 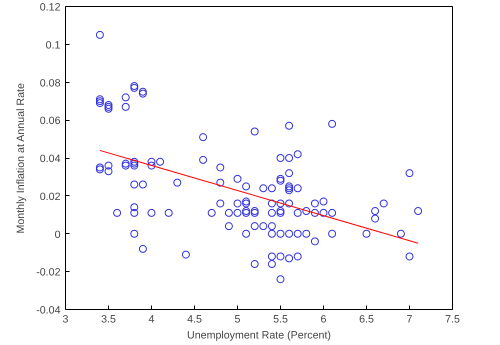 I want to click on y-tick-label: 0.04, so click(x=50, y=159).